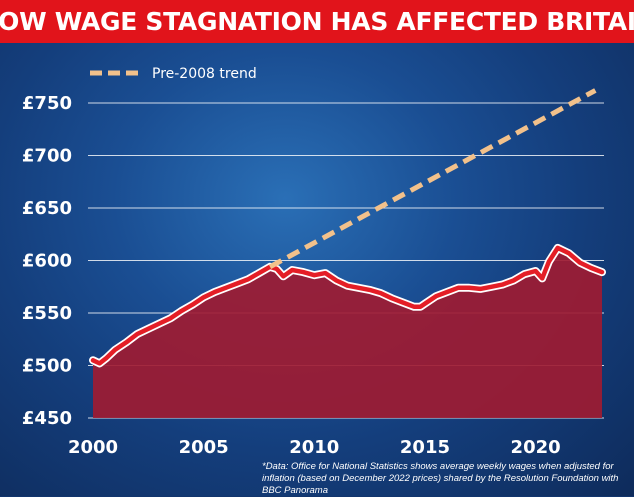 The height and width of the screenshot is (497, 634). What do you see at coordinates (93, 447) in the screenshot?
I see `x-tick-label: 2000` at bounding box center [93, 447].